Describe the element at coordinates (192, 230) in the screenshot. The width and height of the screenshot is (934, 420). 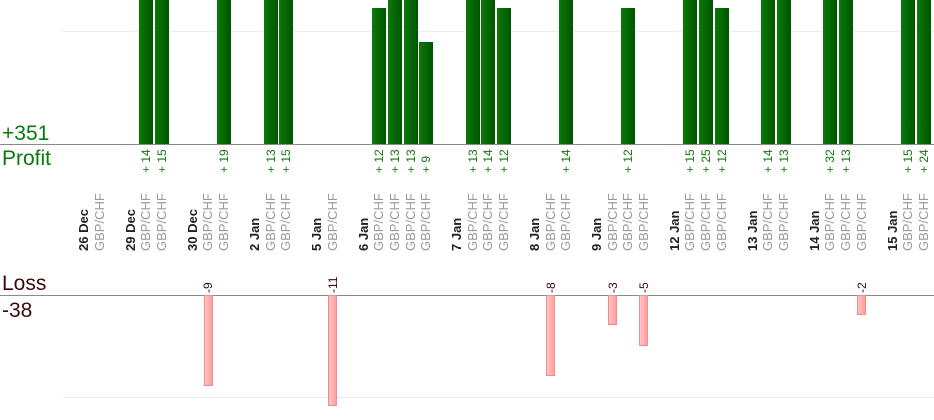
I see `date-label: 30 Dec` at that location.